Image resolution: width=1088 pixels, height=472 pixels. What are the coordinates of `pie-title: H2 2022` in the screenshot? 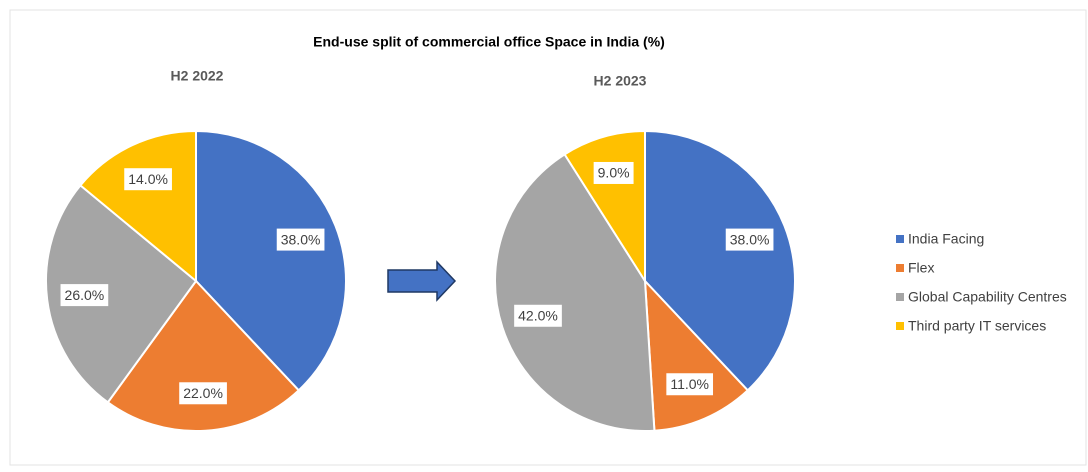 It's located at (197, 76).